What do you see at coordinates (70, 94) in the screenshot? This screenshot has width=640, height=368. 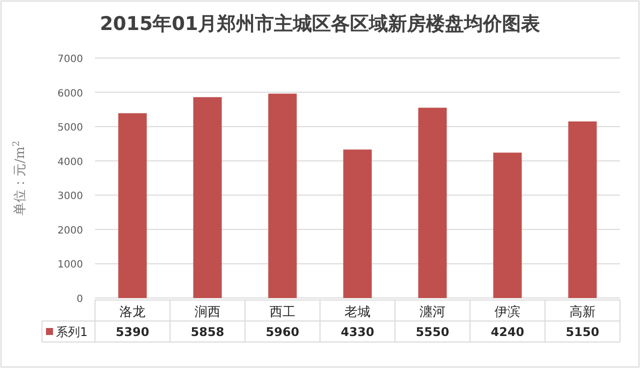 I see `y-tick-label: 6000` at bounding box center [70, 94].